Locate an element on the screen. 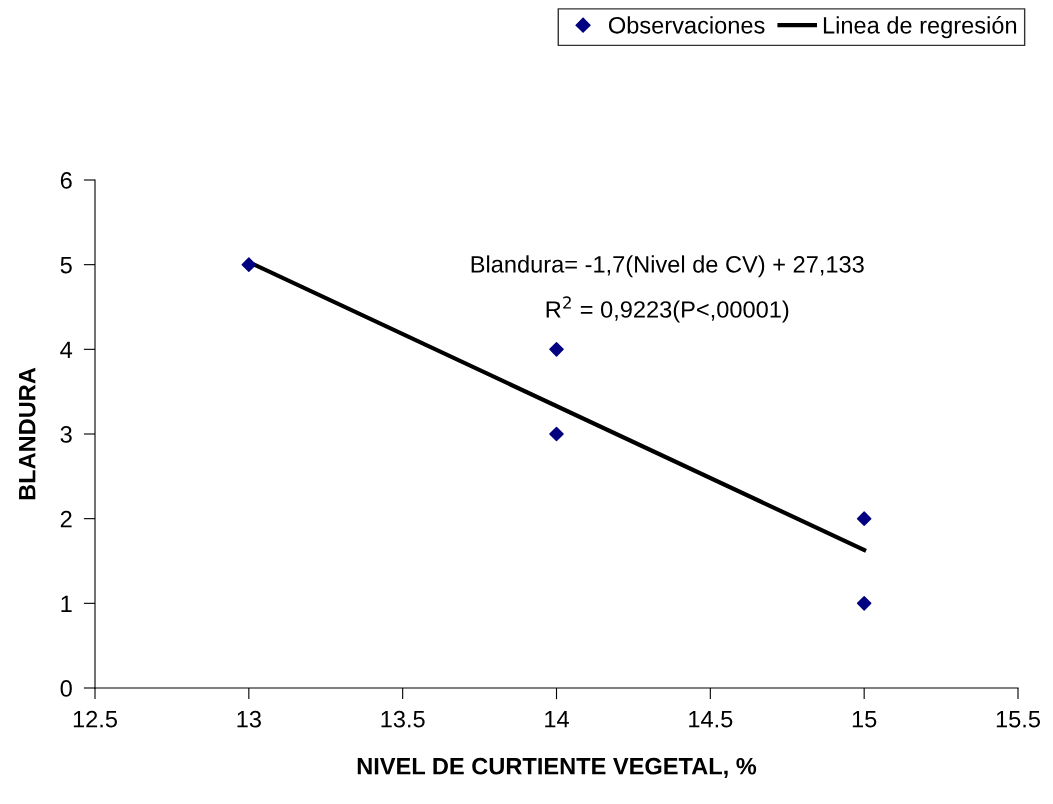  x-tick-label: 14.5 is located at coordinates (711, 719).